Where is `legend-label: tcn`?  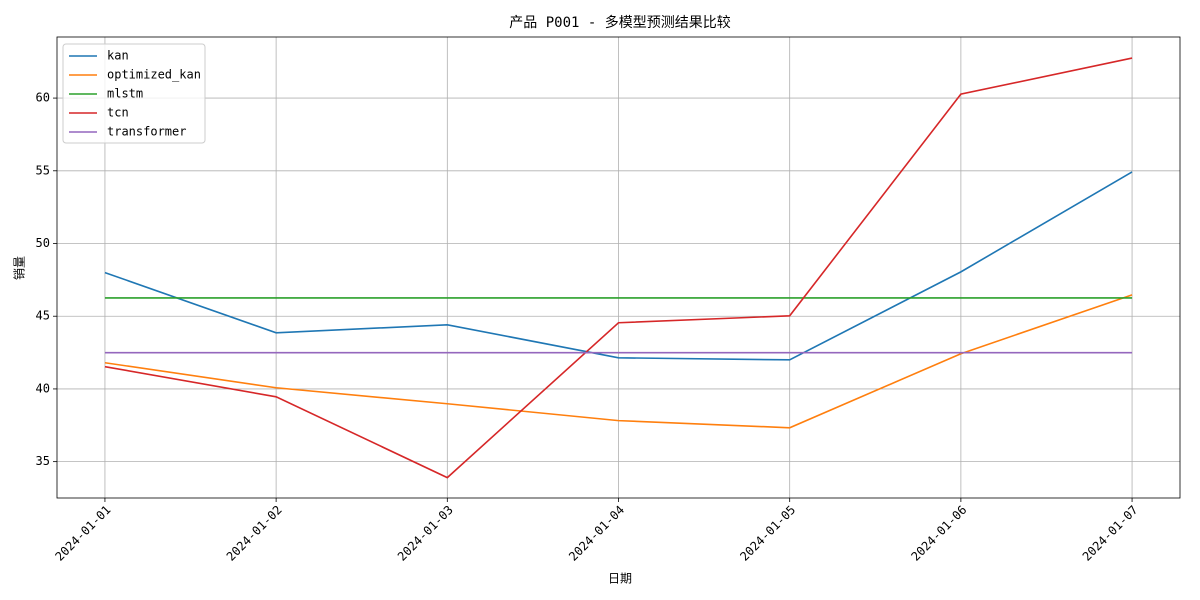
legend-label: tcn is located at coordinates (118, 113).